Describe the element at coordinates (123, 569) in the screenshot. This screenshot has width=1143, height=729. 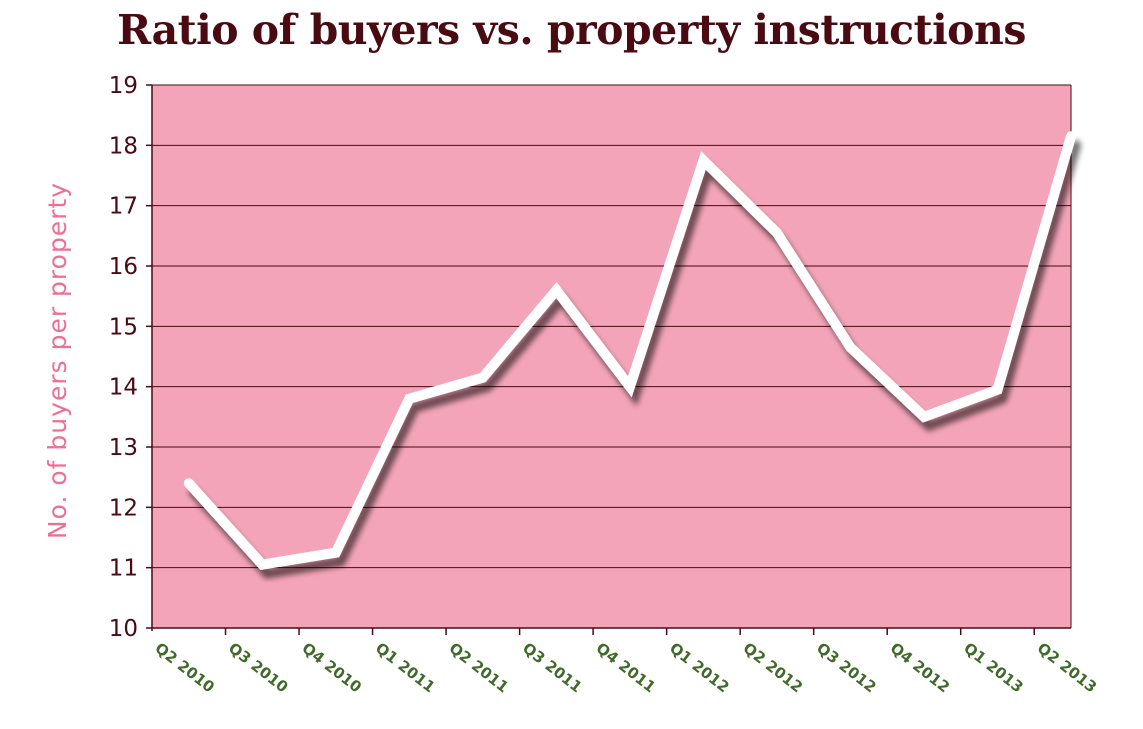
I see `y-tick-label: 11` at that location.